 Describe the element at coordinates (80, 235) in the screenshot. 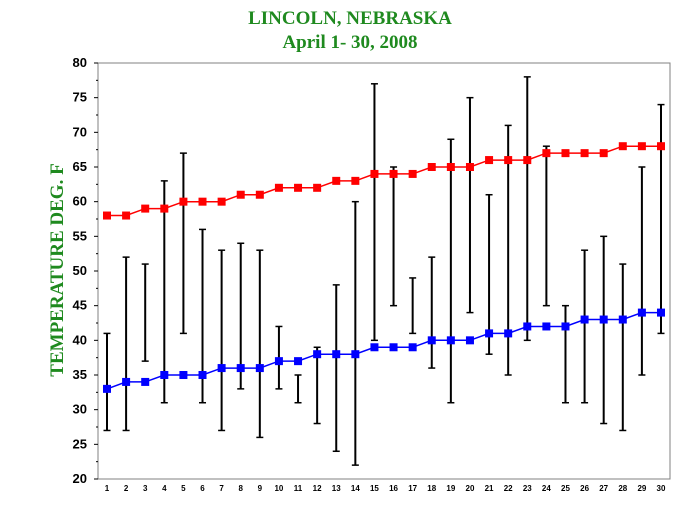

I see `y-tick-label: 55` at that location.